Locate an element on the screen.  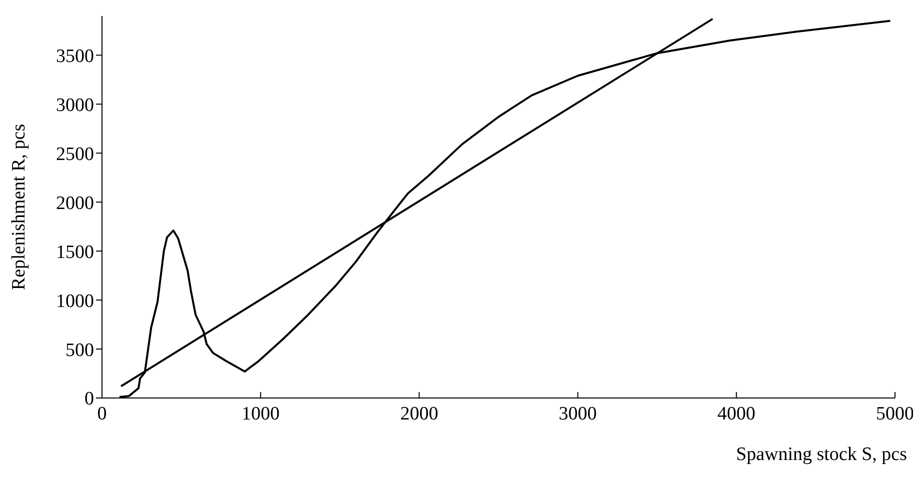
x-tick-label: 5000 is located at coordinates (895, 413).